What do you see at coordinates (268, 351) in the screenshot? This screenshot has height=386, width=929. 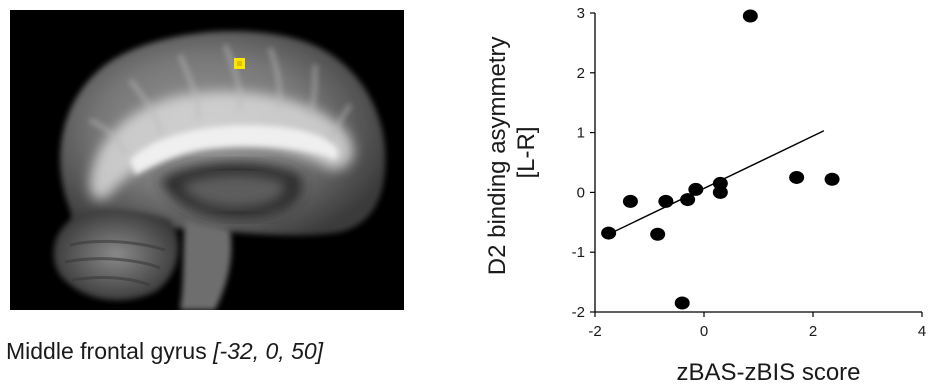 I see `mni-coordinates: [-32, 0, 50]` at bounding box center [268, 351].